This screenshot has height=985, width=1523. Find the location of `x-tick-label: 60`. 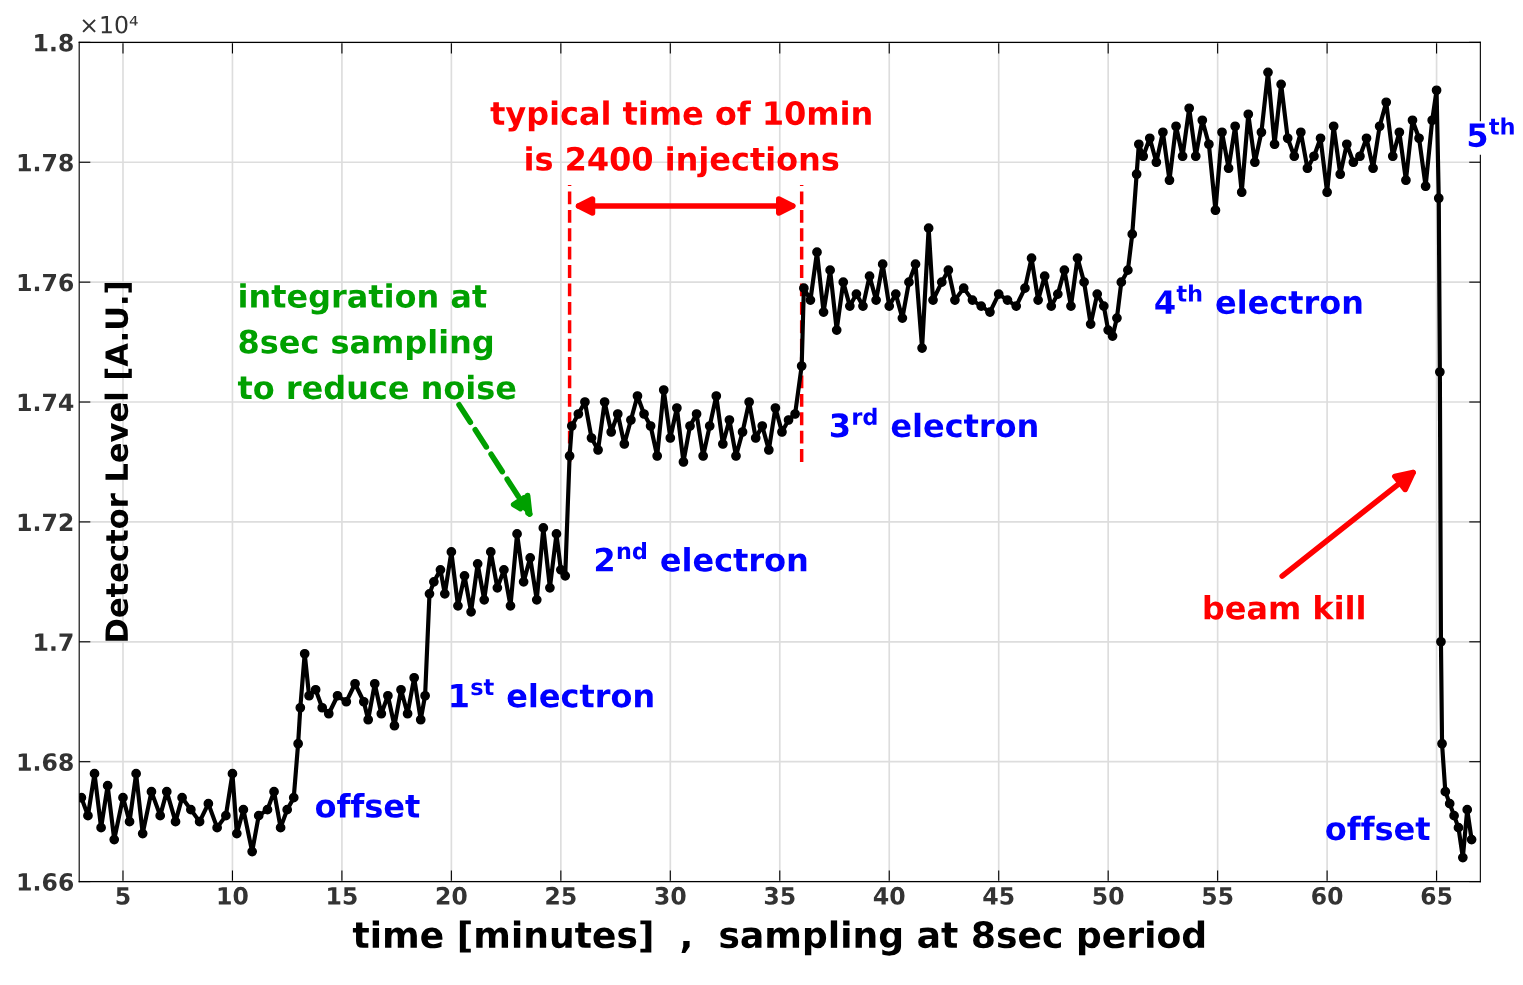

x-tick-label: 60 is located at coordinates (1327, 895).